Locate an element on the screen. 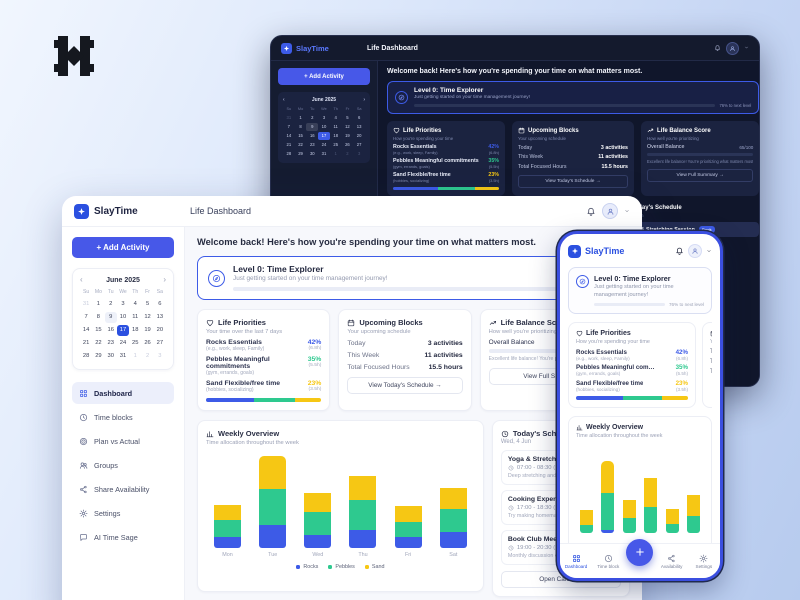 Image resolution: width=800 pixels, height=600 pixels. calendar-day: 19 is located at coordinates (147, 330).